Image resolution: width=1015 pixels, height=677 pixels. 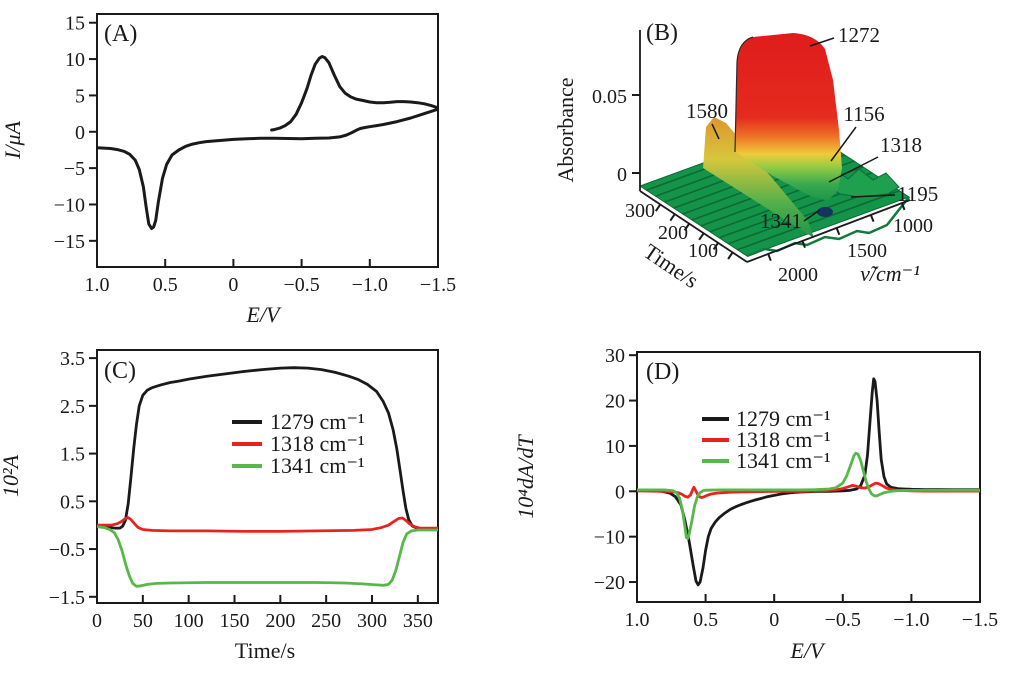 What do you see at coordinates (917, 194) in the screenshot?
I see `band-annotation-1195: 1195` at bounding box center [917, 194].